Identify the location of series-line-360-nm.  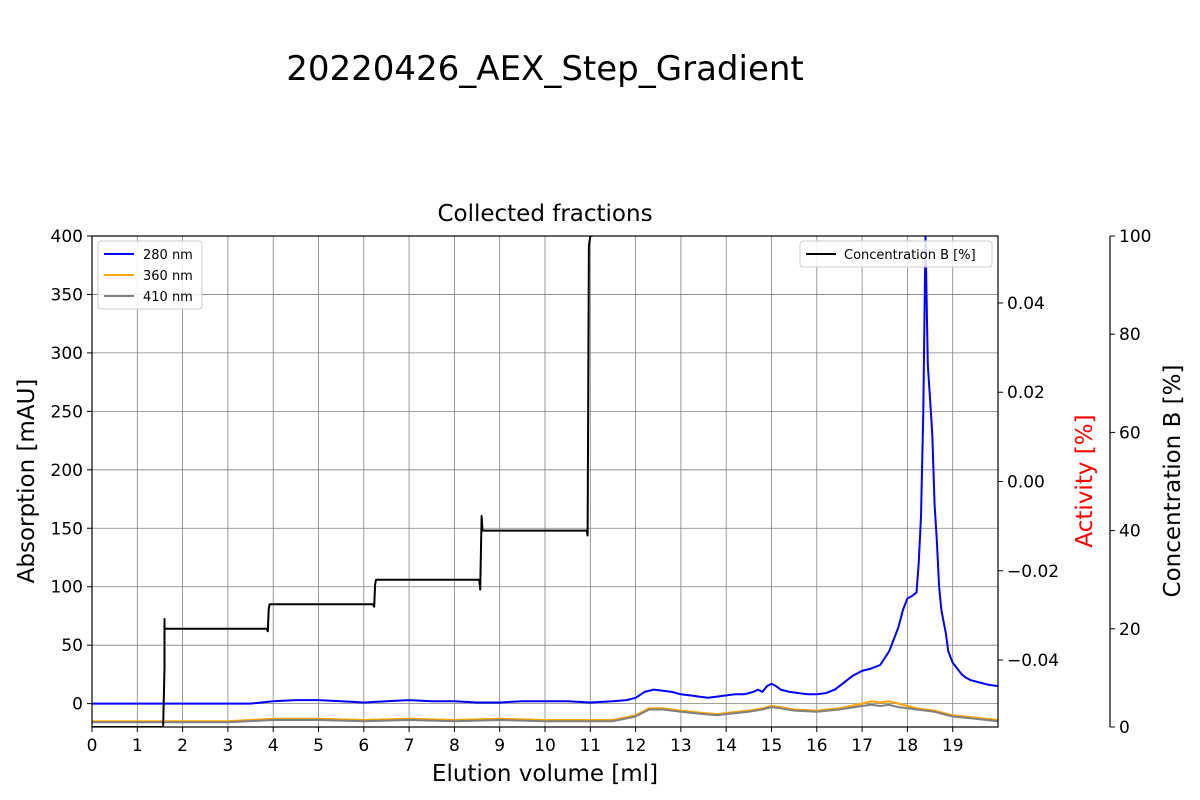
(545, 711).